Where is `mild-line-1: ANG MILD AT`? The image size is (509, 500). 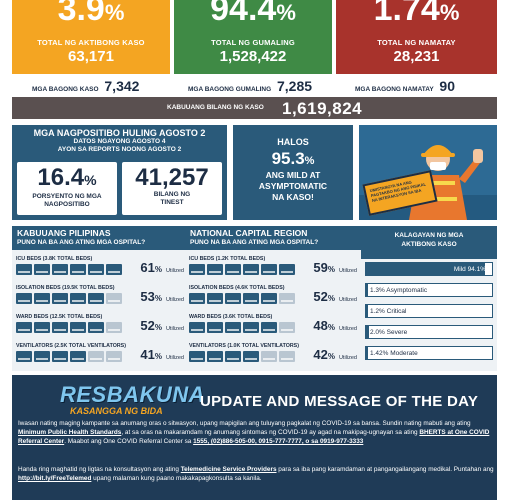
mild-line-1: ANG MILD AT is located at coordinates (293, 175).